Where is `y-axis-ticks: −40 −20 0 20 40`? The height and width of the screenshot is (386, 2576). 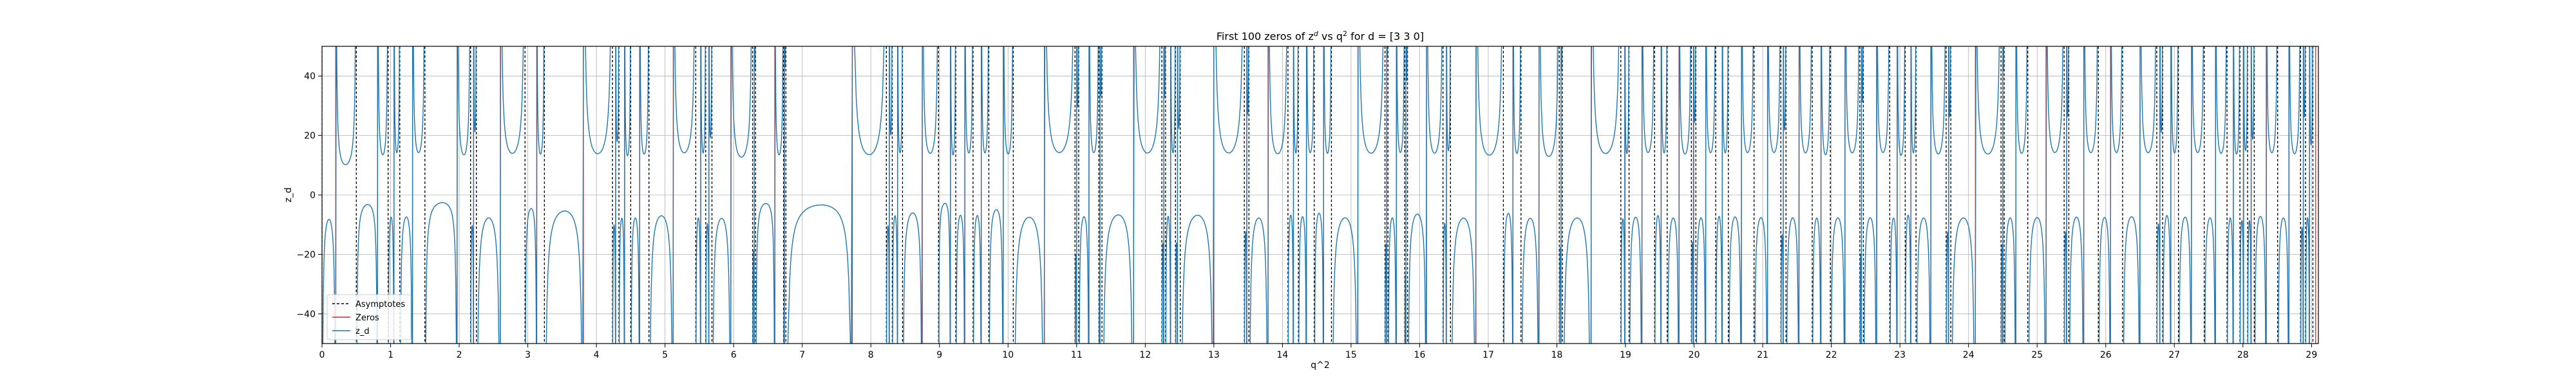
y-axis-ticks: −40 −20 0 20 40 is located at coordinates (309, 195).